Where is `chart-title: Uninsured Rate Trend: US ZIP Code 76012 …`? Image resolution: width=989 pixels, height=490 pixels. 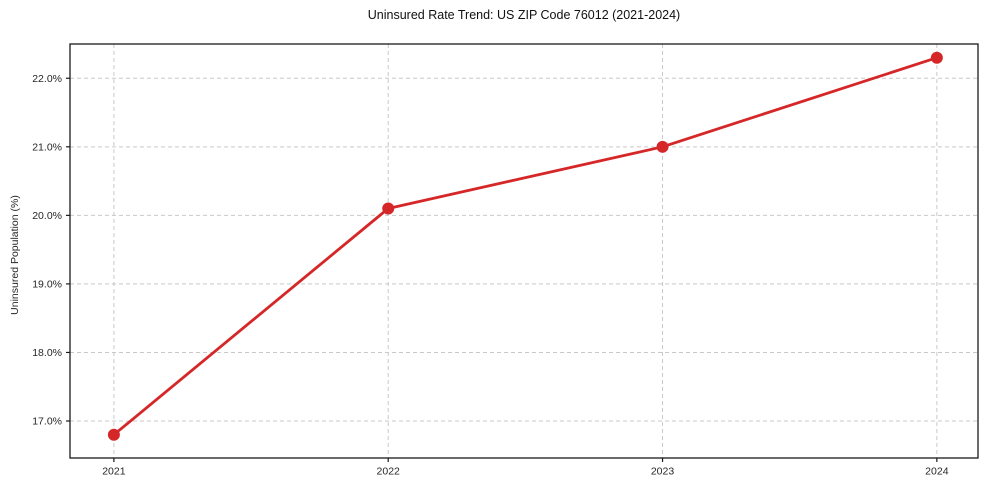
chart-title: Uninsured Rate Trend: US ZIP Code 76012 … is located at coordinates (524, 15).